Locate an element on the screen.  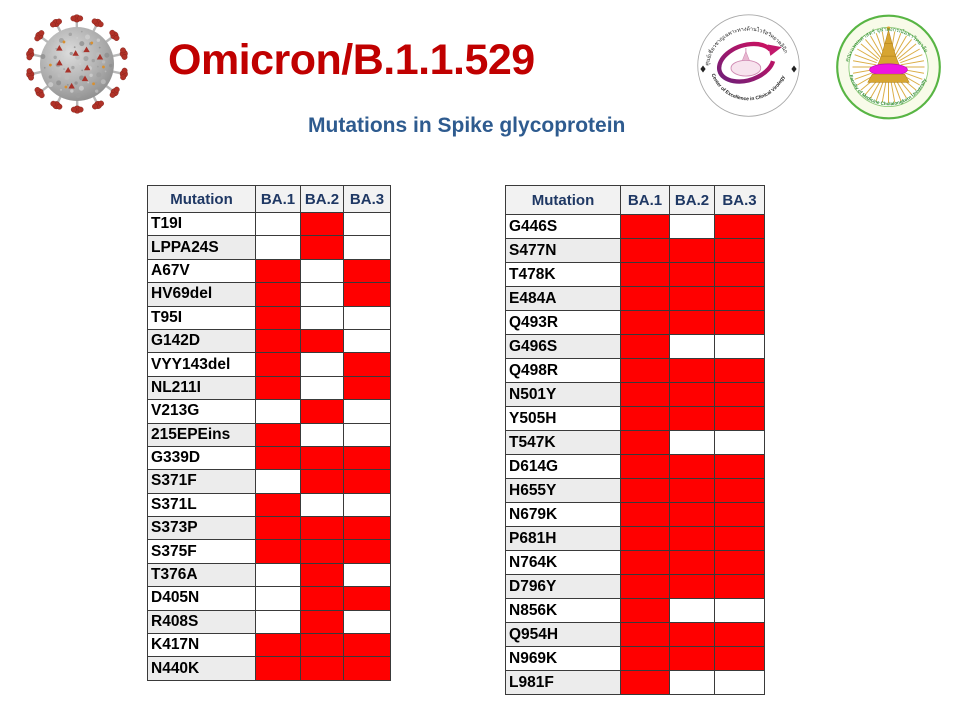
column-header-mutation: Mutation is located at coordinates (563, 200).